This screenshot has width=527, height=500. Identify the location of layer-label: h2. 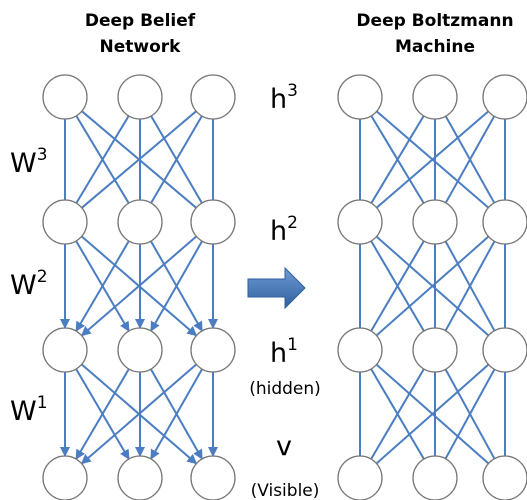
(284, 230).